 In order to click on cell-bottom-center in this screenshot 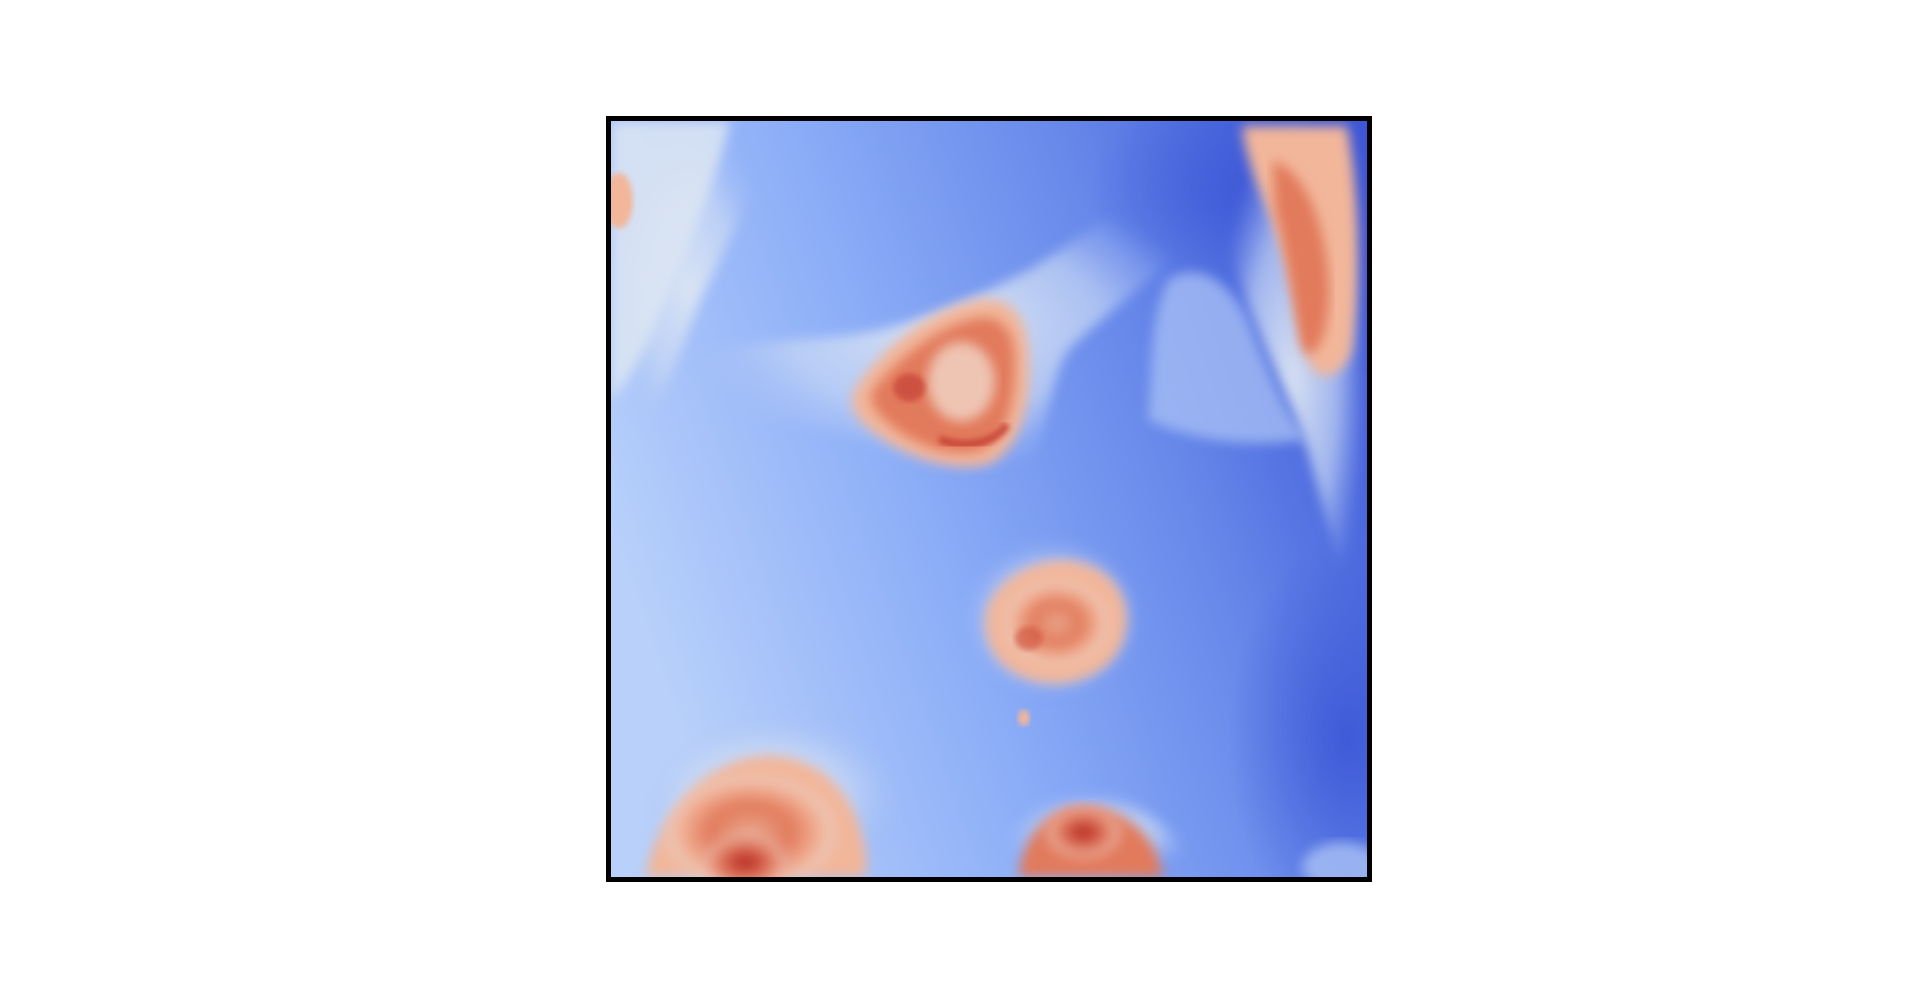, I will do `click(1098, 834)`.